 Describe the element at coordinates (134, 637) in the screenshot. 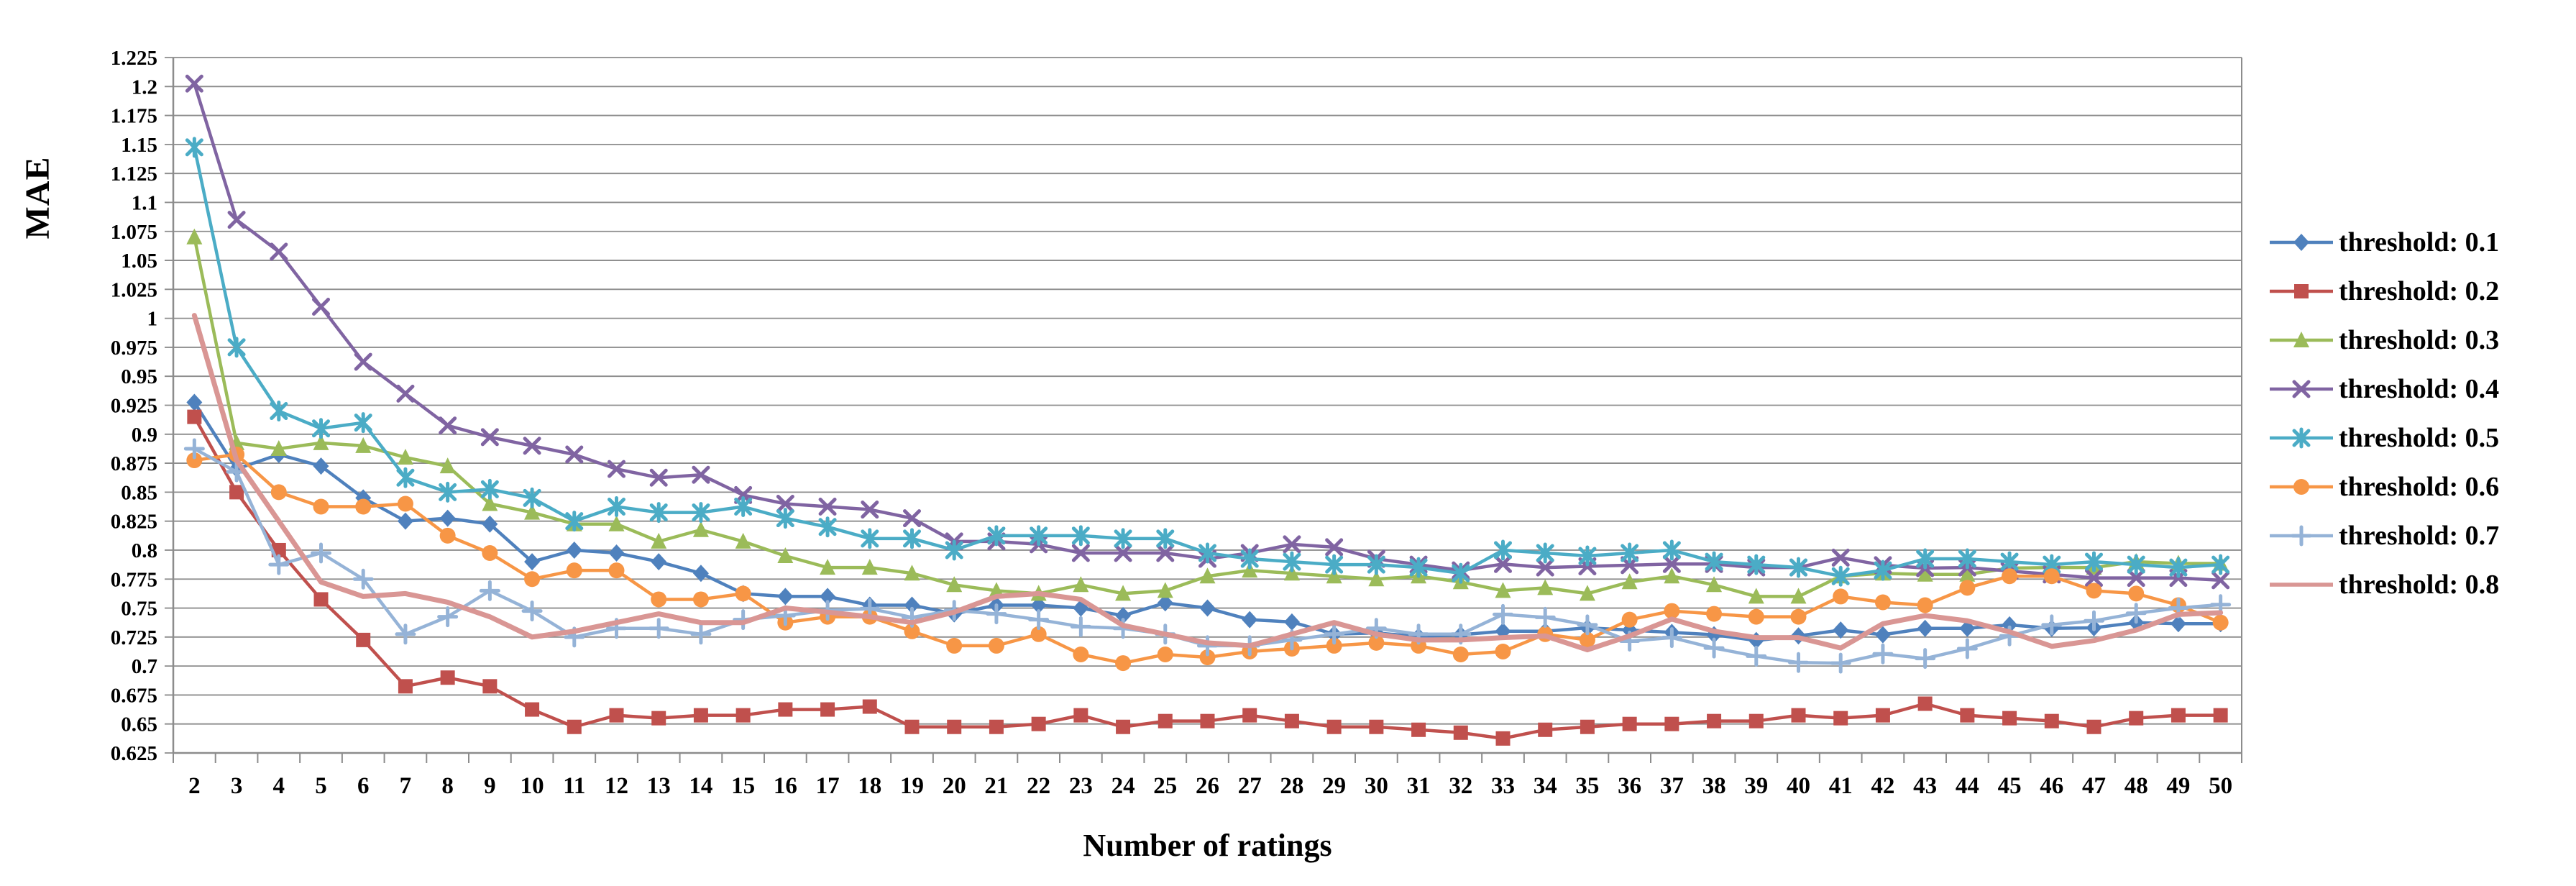

I see `y-tick-label: 0.725` at that location.